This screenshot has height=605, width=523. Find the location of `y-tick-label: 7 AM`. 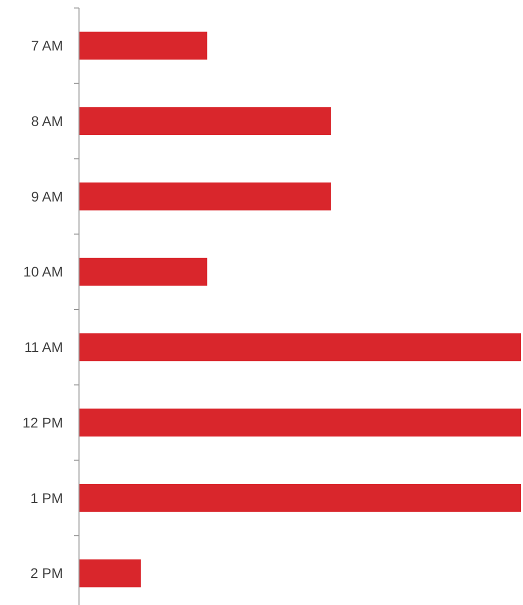

y-tick-label: 7 AM is located at coordinates (47, 46).